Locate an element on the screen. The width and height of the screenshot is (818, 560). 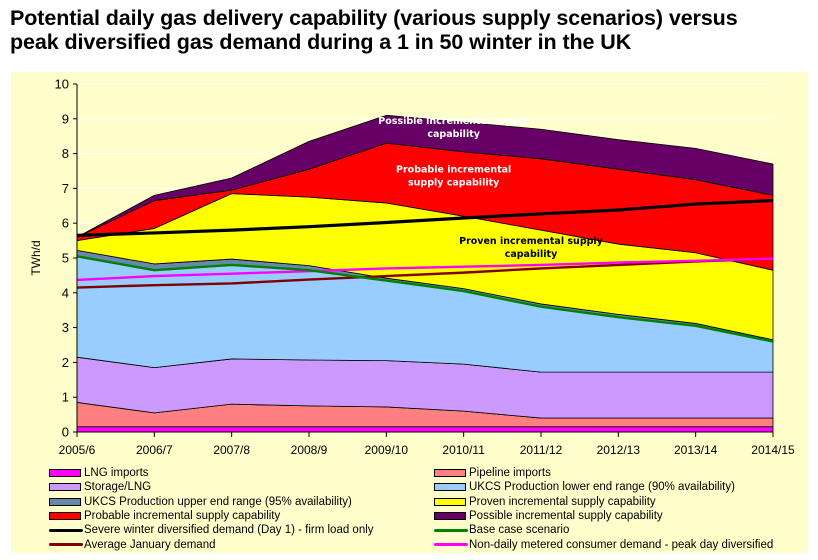
legend-label: Average January demand is located at coordinates (150, 544).